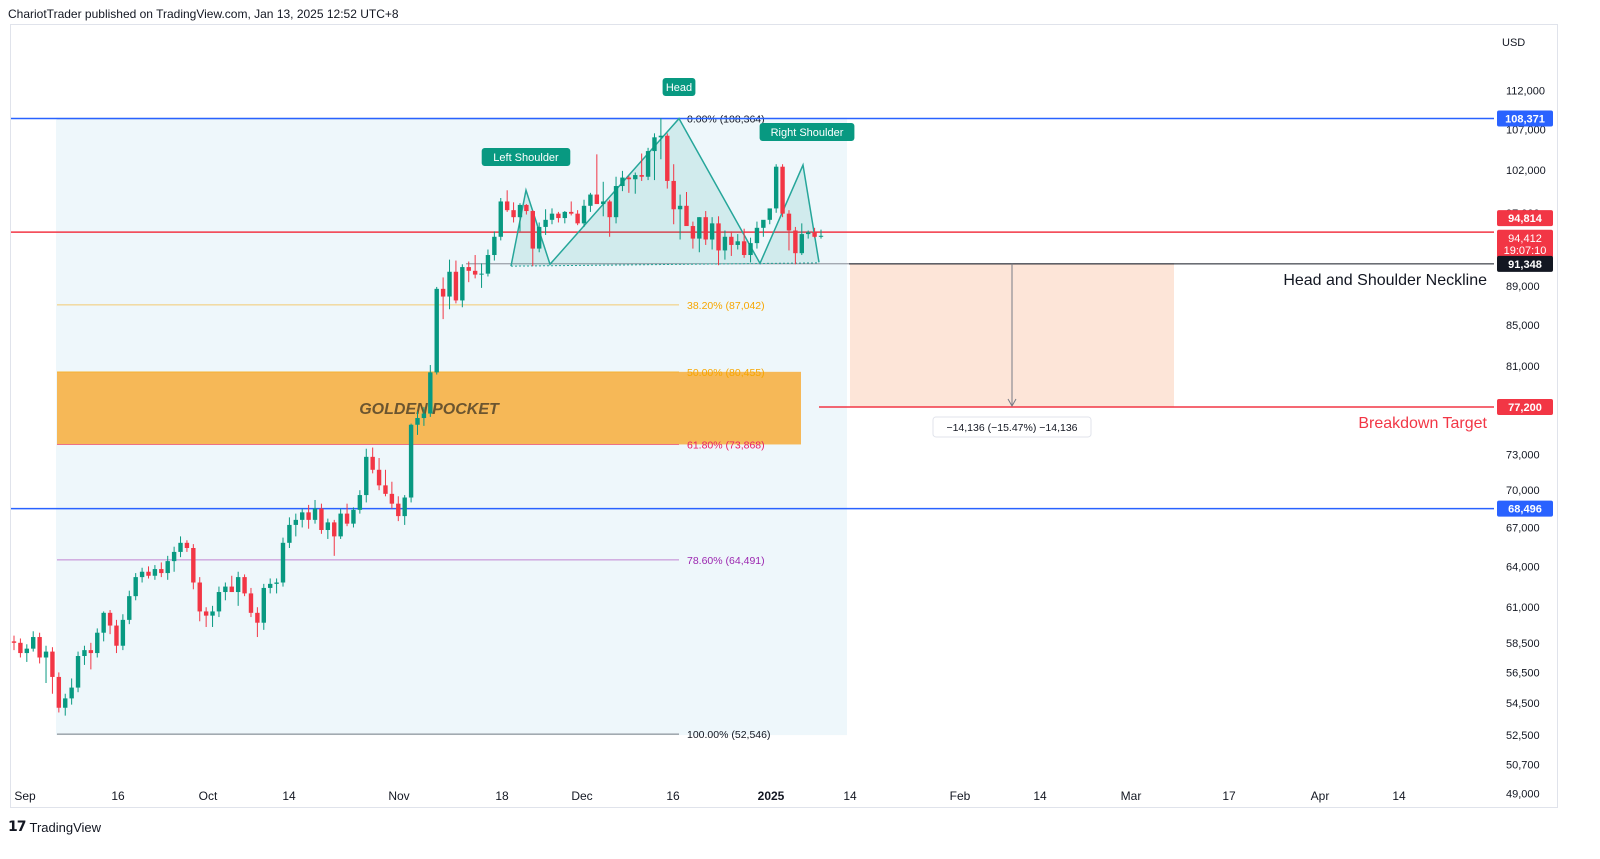 The height and width of the screenshot is (859, 1600). What do you see at coordinates (1523, 644) in the screenshot?
I see `y-tick-label: 58,500` at bounding box center [1523, 644].